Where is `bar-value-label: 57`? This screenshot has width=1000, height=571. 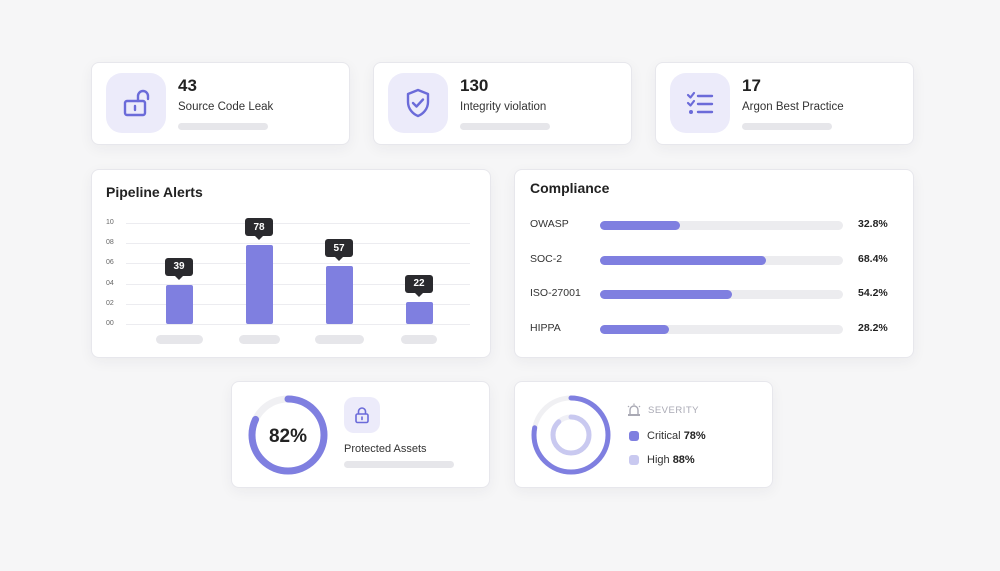
bar-value-label: 57 is located at coordinates (339, 250).